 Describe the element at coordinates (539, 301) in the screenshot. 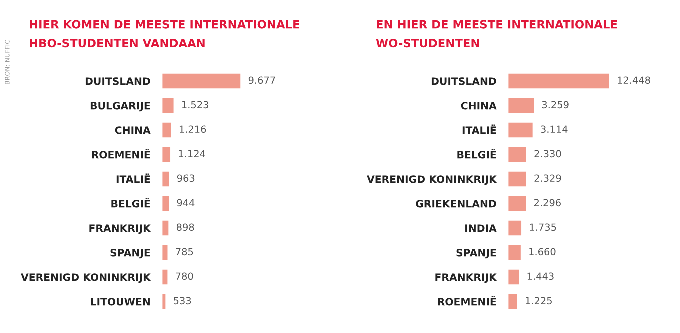

I see `data-label: 1.225` at that location.